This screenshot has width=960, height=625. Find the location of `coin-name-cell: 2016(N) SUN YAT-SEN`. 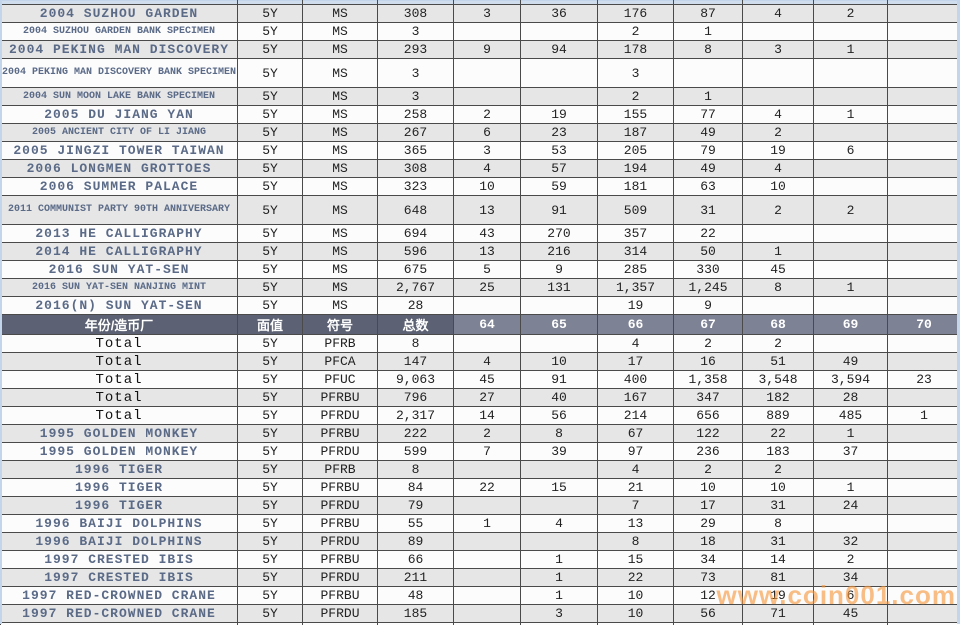

coin-name-cell: 2016(N) SUN YAT-SEN is located at coordinates (119, 306).